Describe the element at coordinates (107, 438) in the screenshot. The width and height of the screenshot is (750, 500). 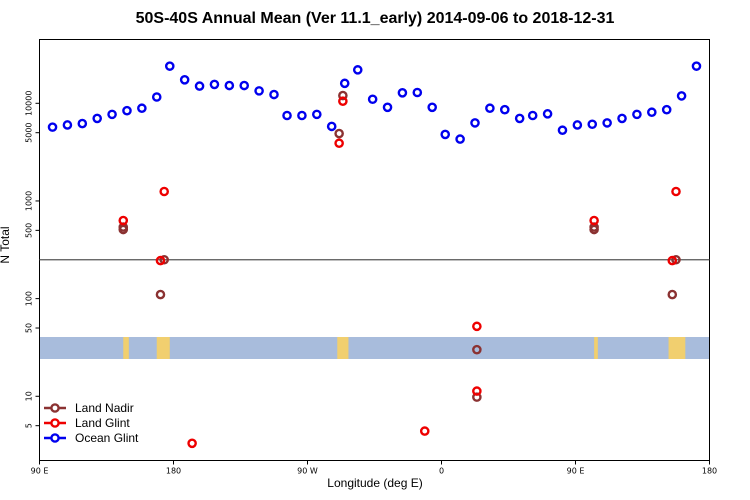
I see `legend-label: Ocean Glint` at that location.